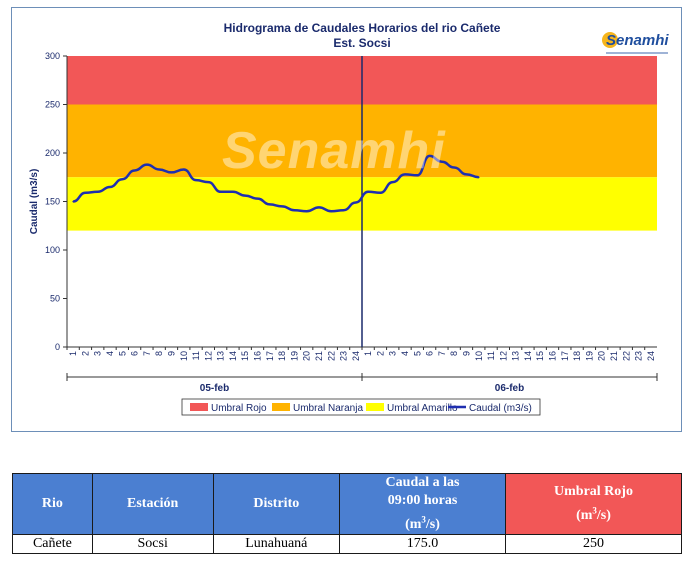  Describe the element at coordinates (565, 356) in the screenshot. I see `x-tick-label: 17` at that location.